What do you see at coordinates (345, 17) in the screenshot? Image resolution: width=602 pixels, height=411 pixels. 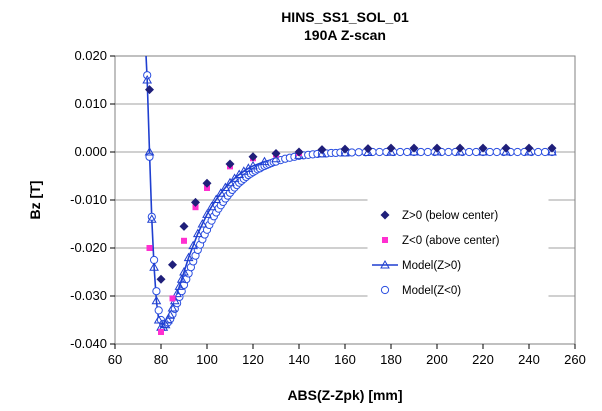 I see `chart-title: HINS_SS1_SOL_01` at bounding box center [345, 17].